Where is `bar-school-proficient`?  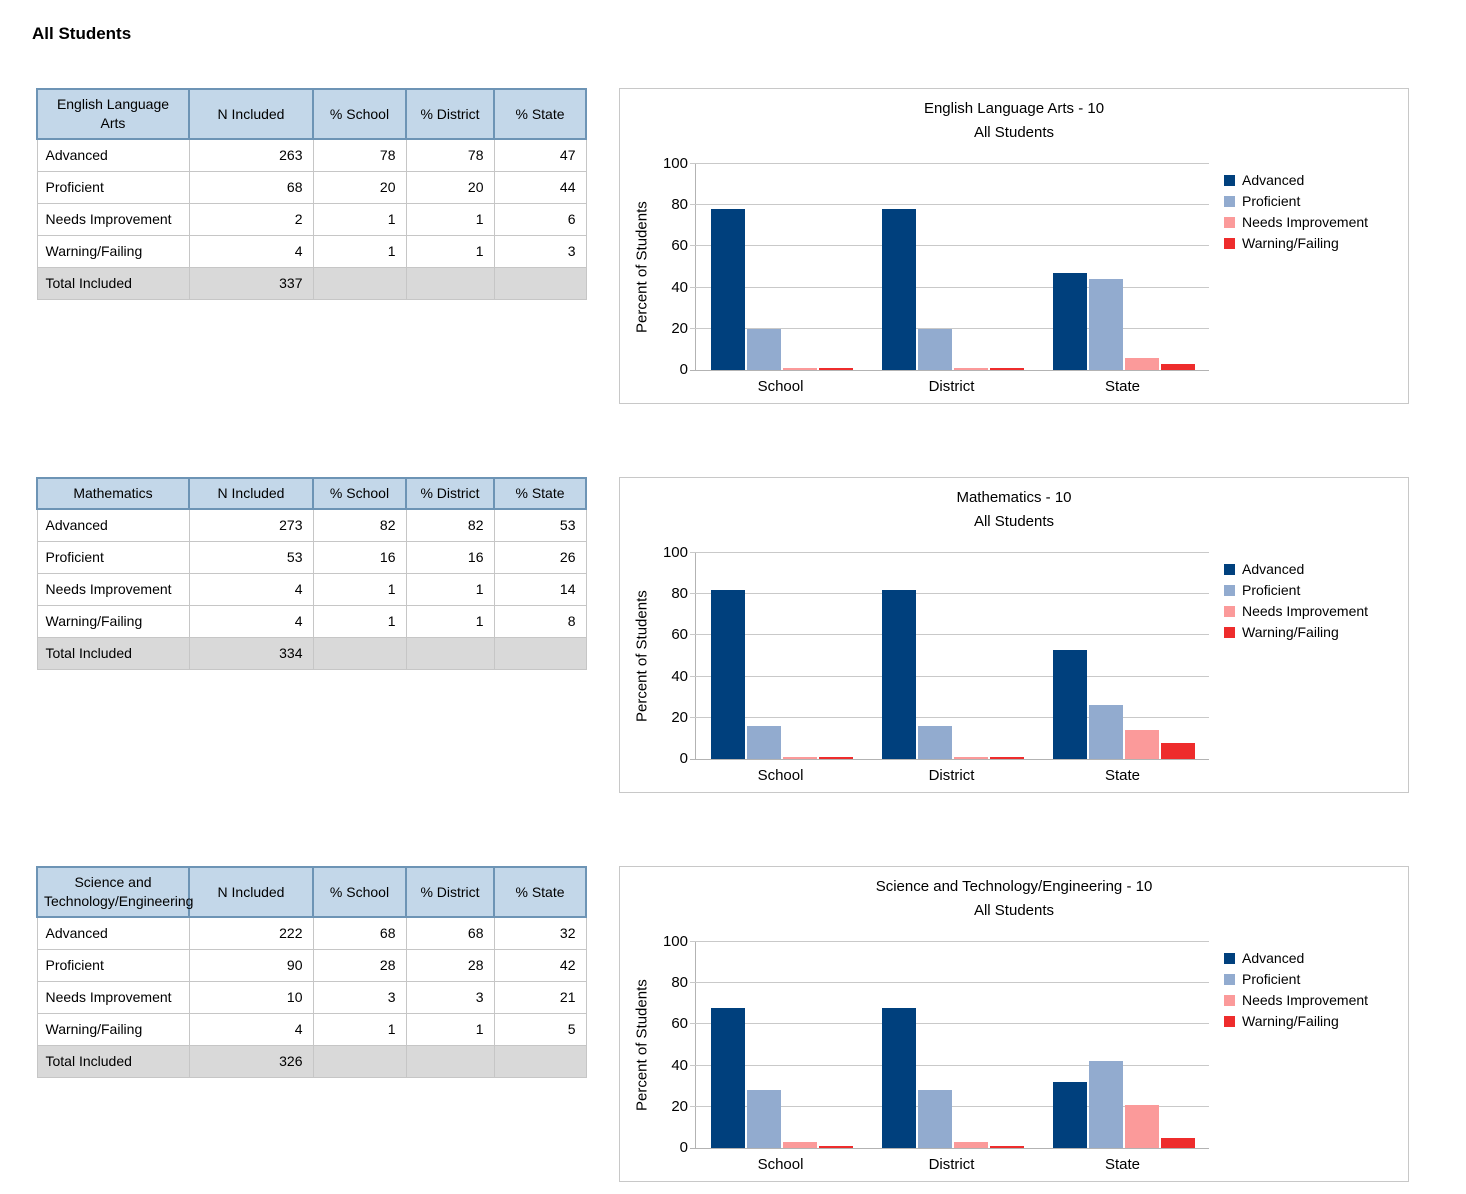 bar-school-proficient is located at coordinates (763, 1119).